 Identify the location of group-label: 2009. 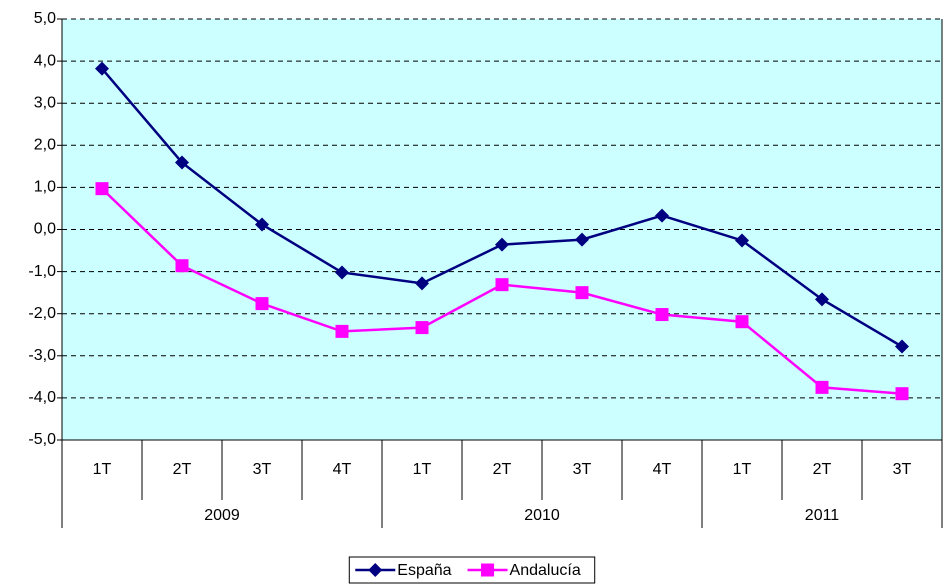
(222, 515).